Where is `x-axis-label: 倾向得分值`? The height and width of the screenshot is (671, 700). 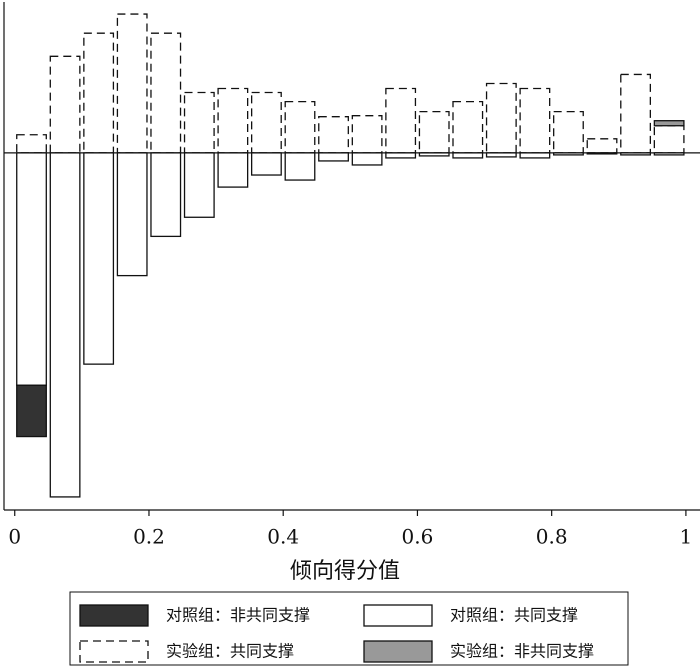 x-axis-label: 倾向得分值 is located at coordinates (345, 571).